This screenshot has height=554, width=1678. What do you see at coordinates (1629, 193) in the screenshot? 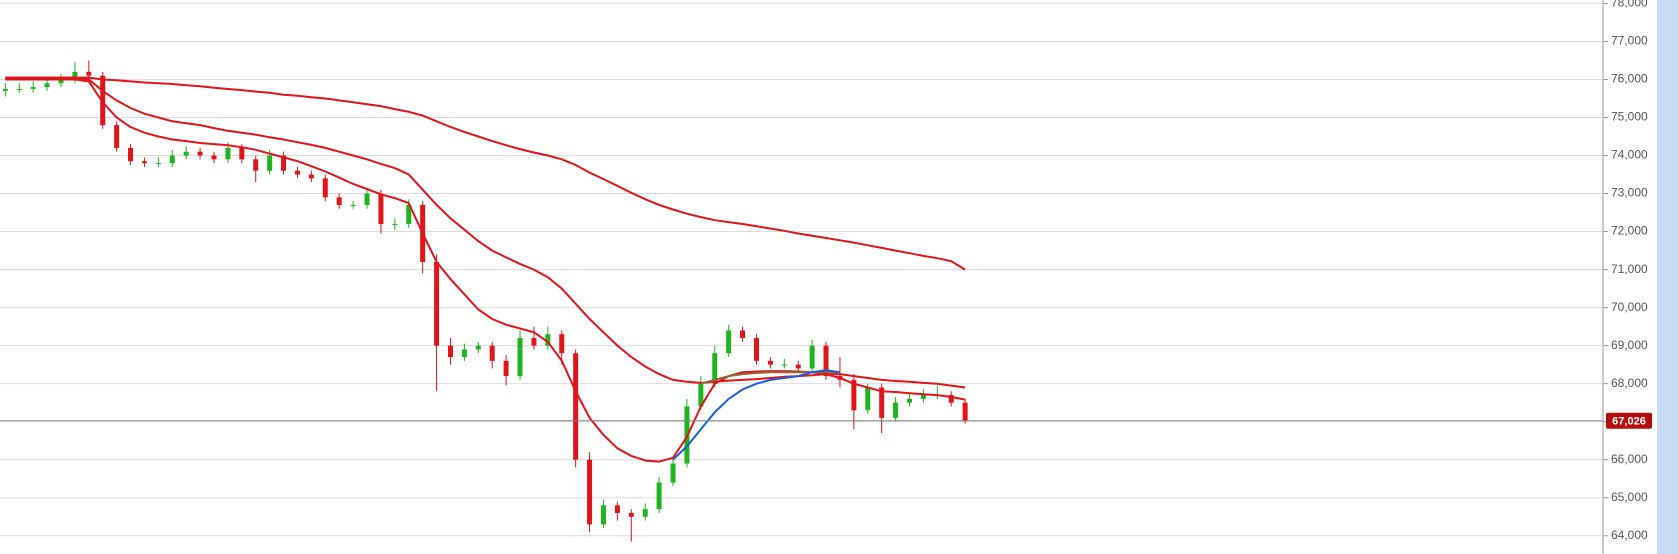
I see `y-tick-label: 73,000` at bounding box center [1629, 193].